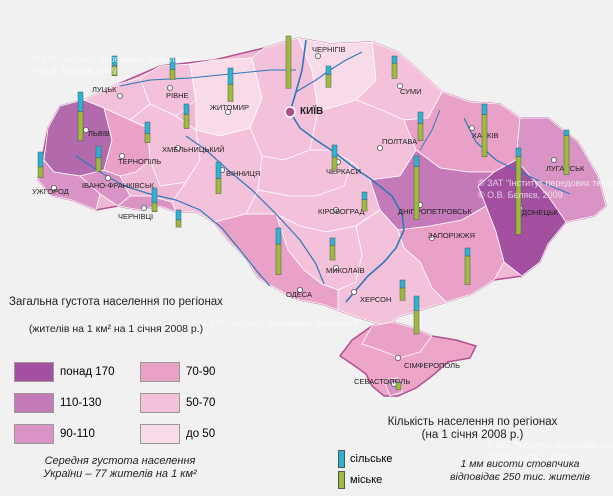  Describe the element at coordinates (186, 109) in the screenshot. I see `rural-bar-житомирська` at that location.